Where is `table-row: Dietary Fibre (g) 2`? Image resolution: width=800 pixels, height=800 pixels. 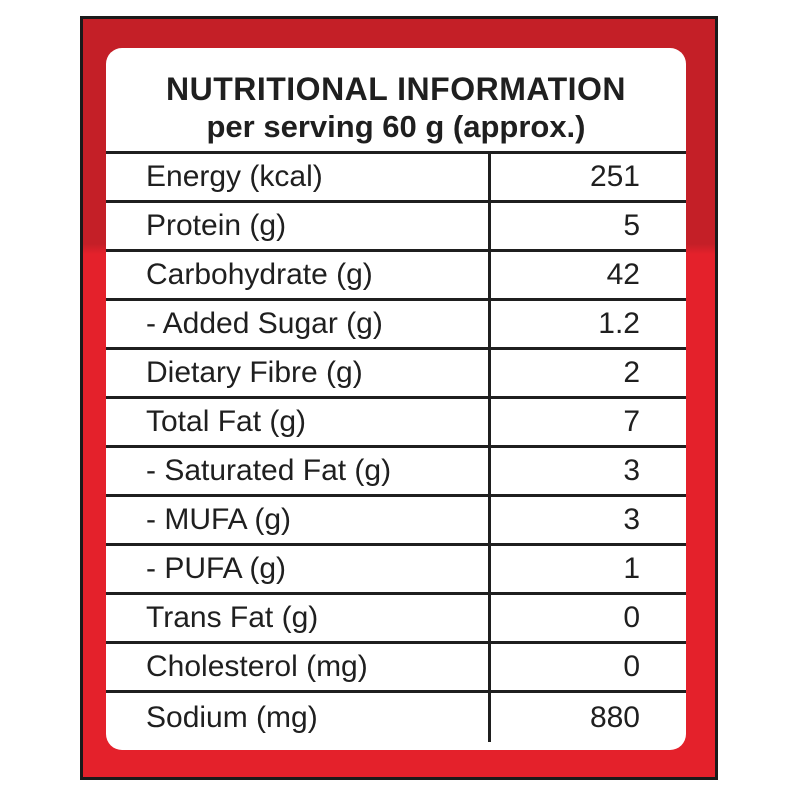 table-row: Dietary Fibre (g) 2 is located at coordinates (396, 374).